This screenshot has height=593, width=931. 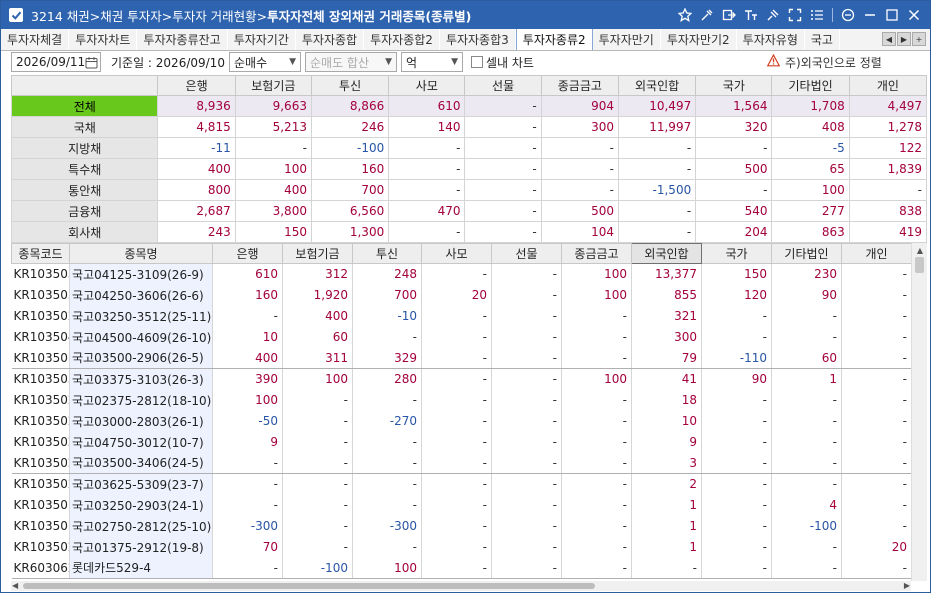 What do you see at coordinates (919, 265) in the screenshot?
I see `vertical-scroll-thumb` at bounding box center [919, 265].